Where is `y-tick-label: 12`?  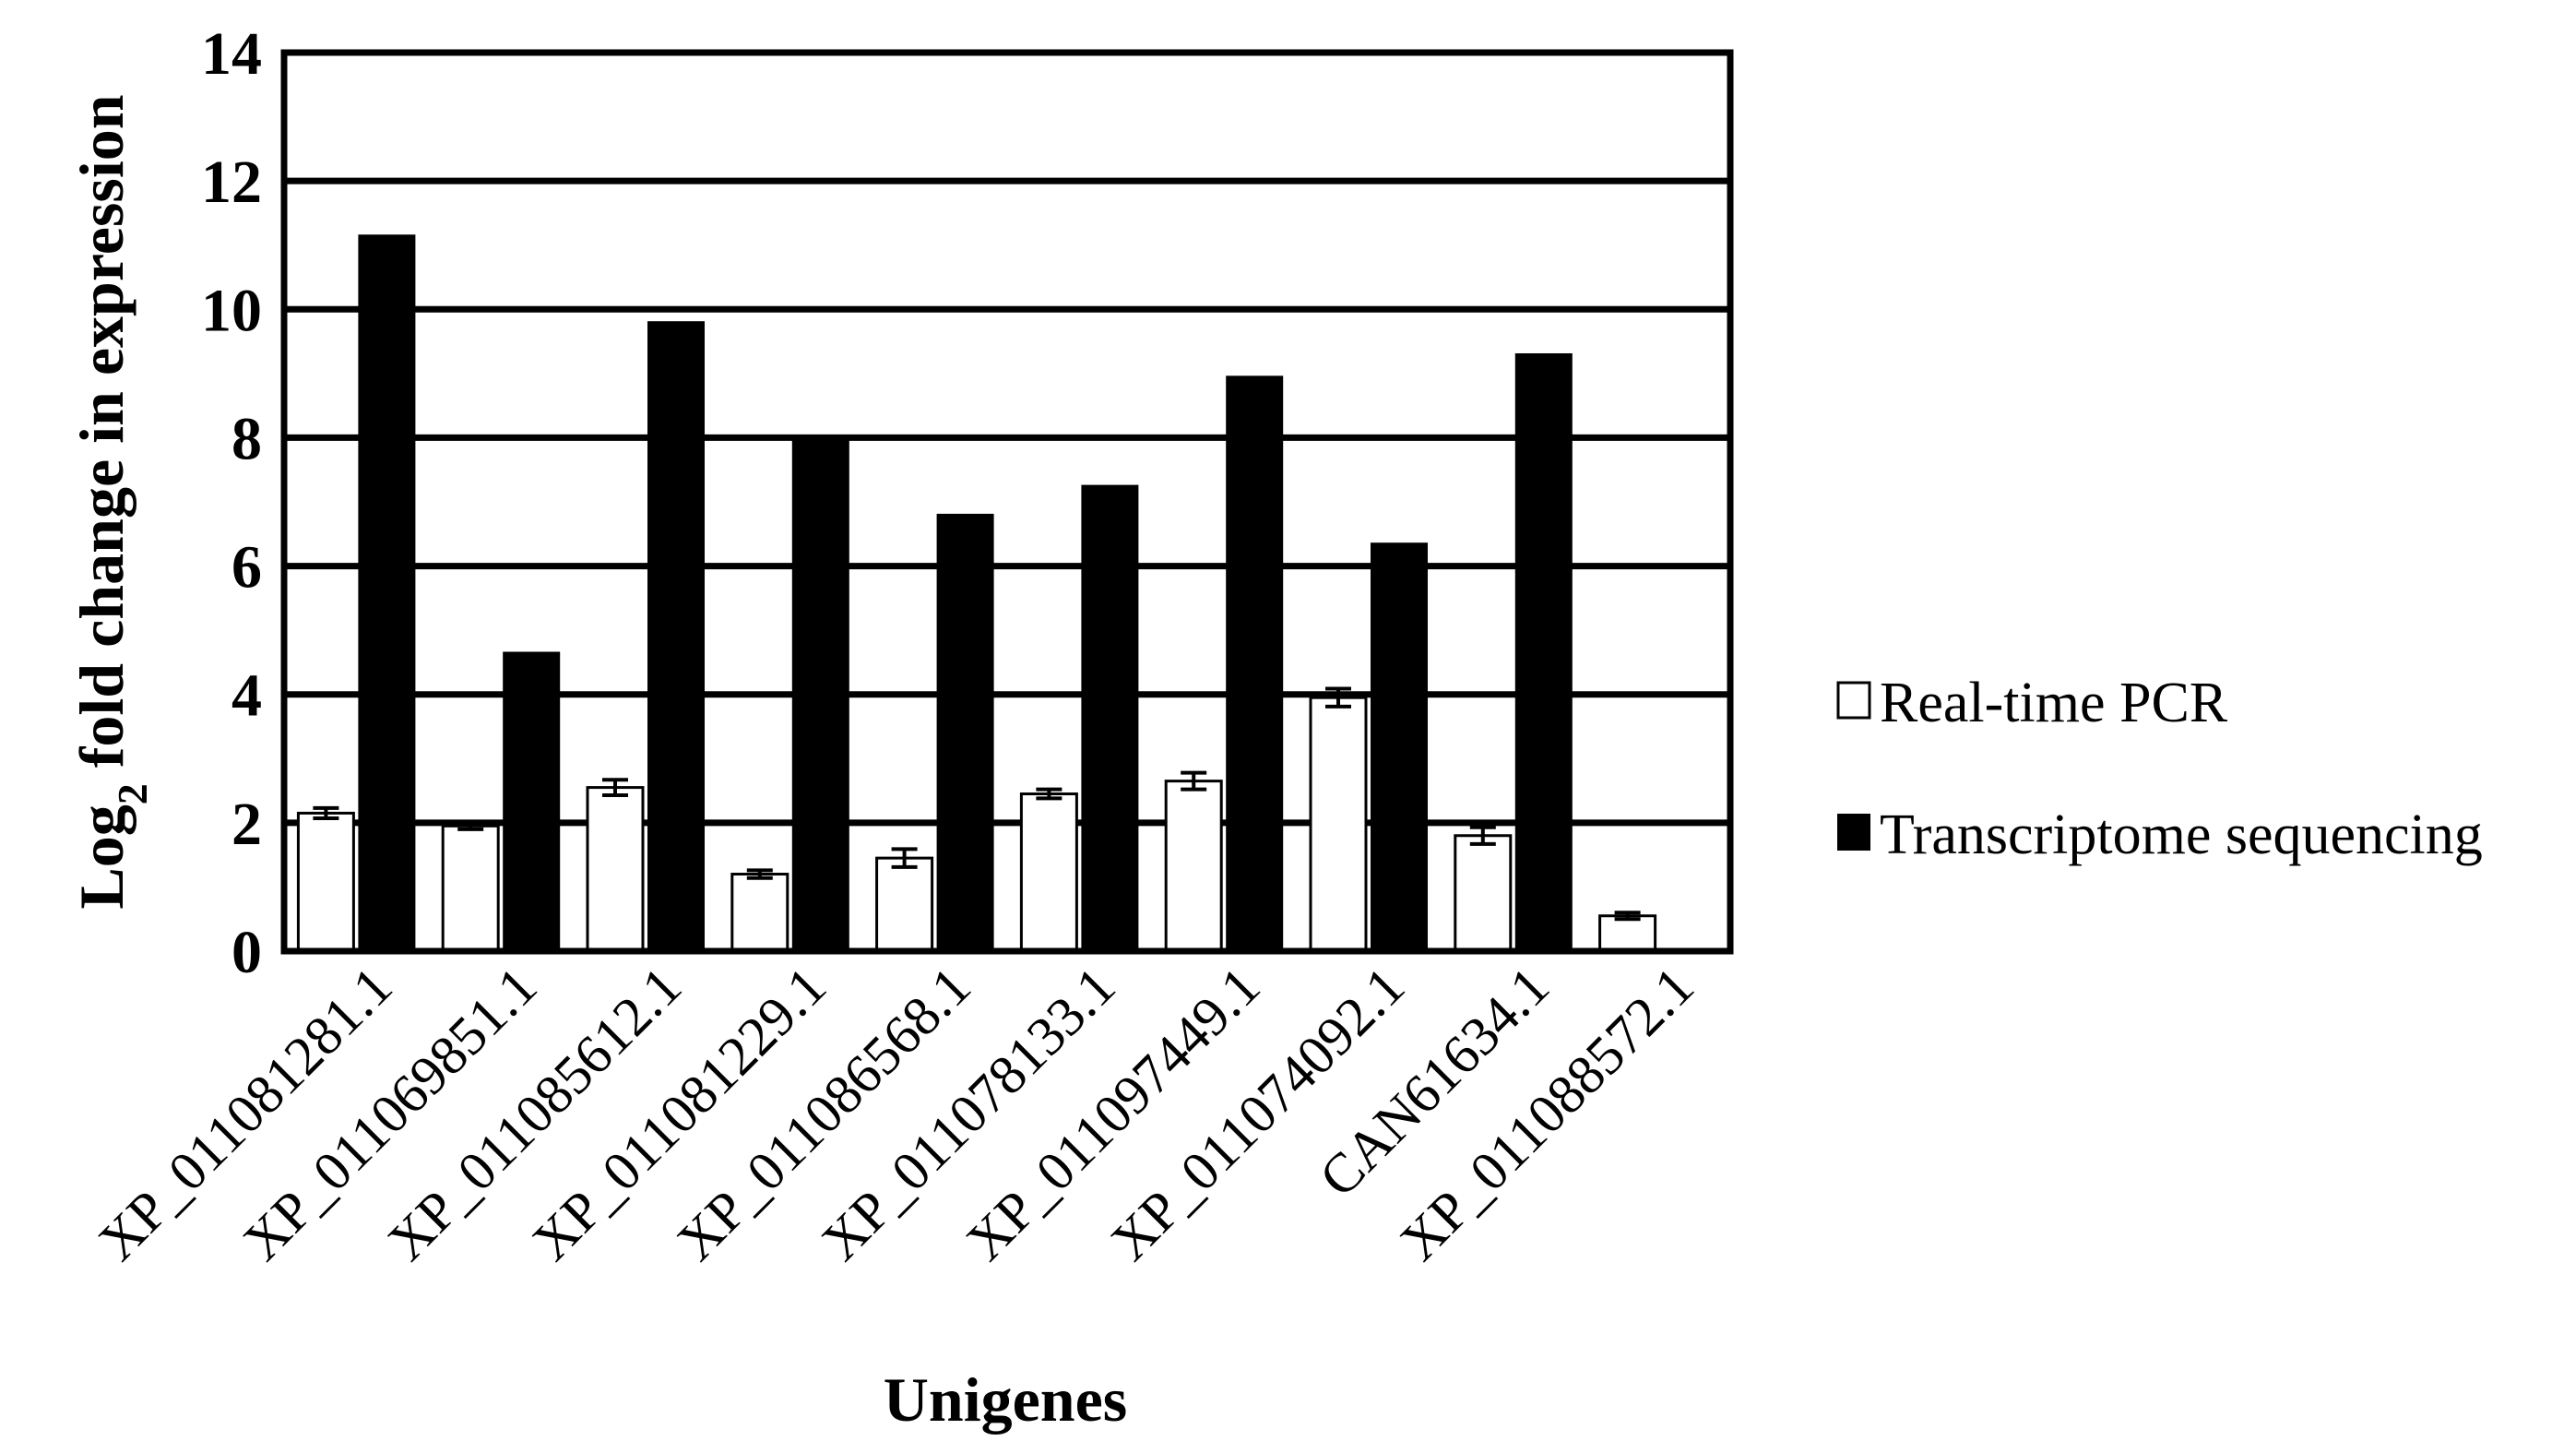 y-tick-label: 12 is located at coordinates (231, 182).